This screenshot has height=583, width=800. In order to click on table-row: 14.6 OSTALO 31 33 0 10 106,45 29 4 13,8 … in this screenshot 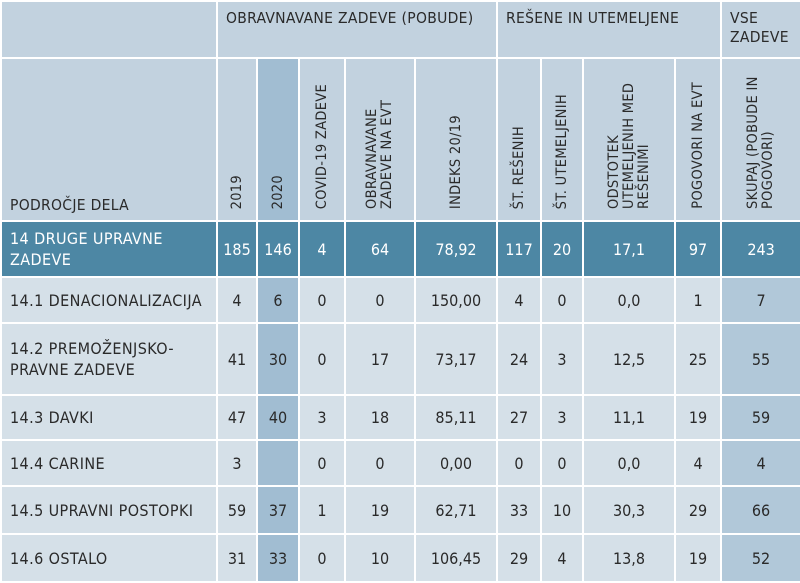, I will do `click(400, 558)`.